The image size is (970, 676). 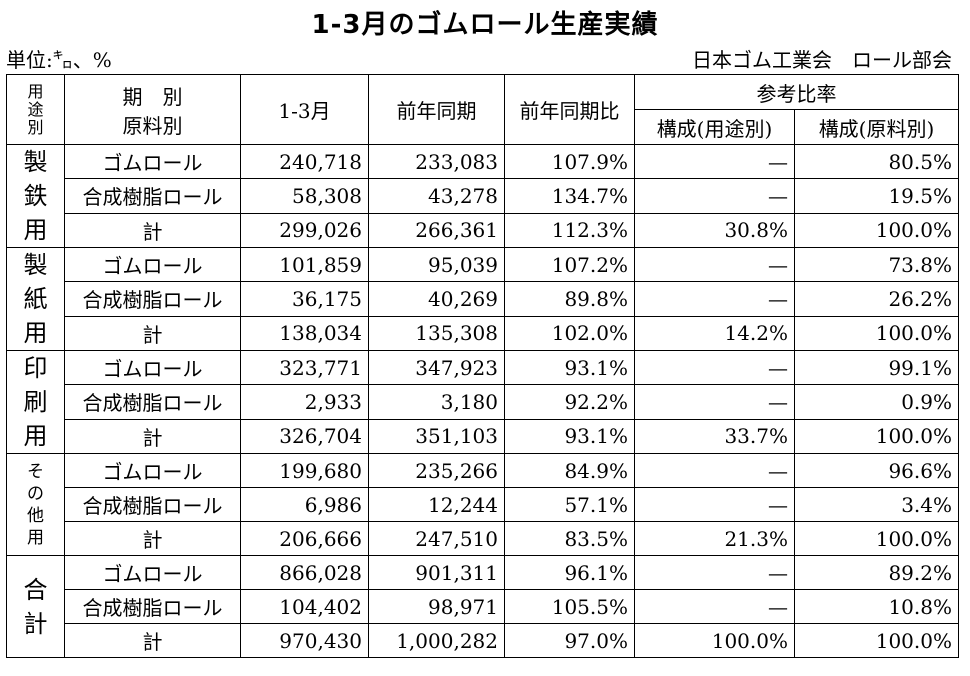 What do you see at coordinates (876, 504) in the screenshot?
I see `comp-material-cell: 3.4%` at bounding box center [876, 504].